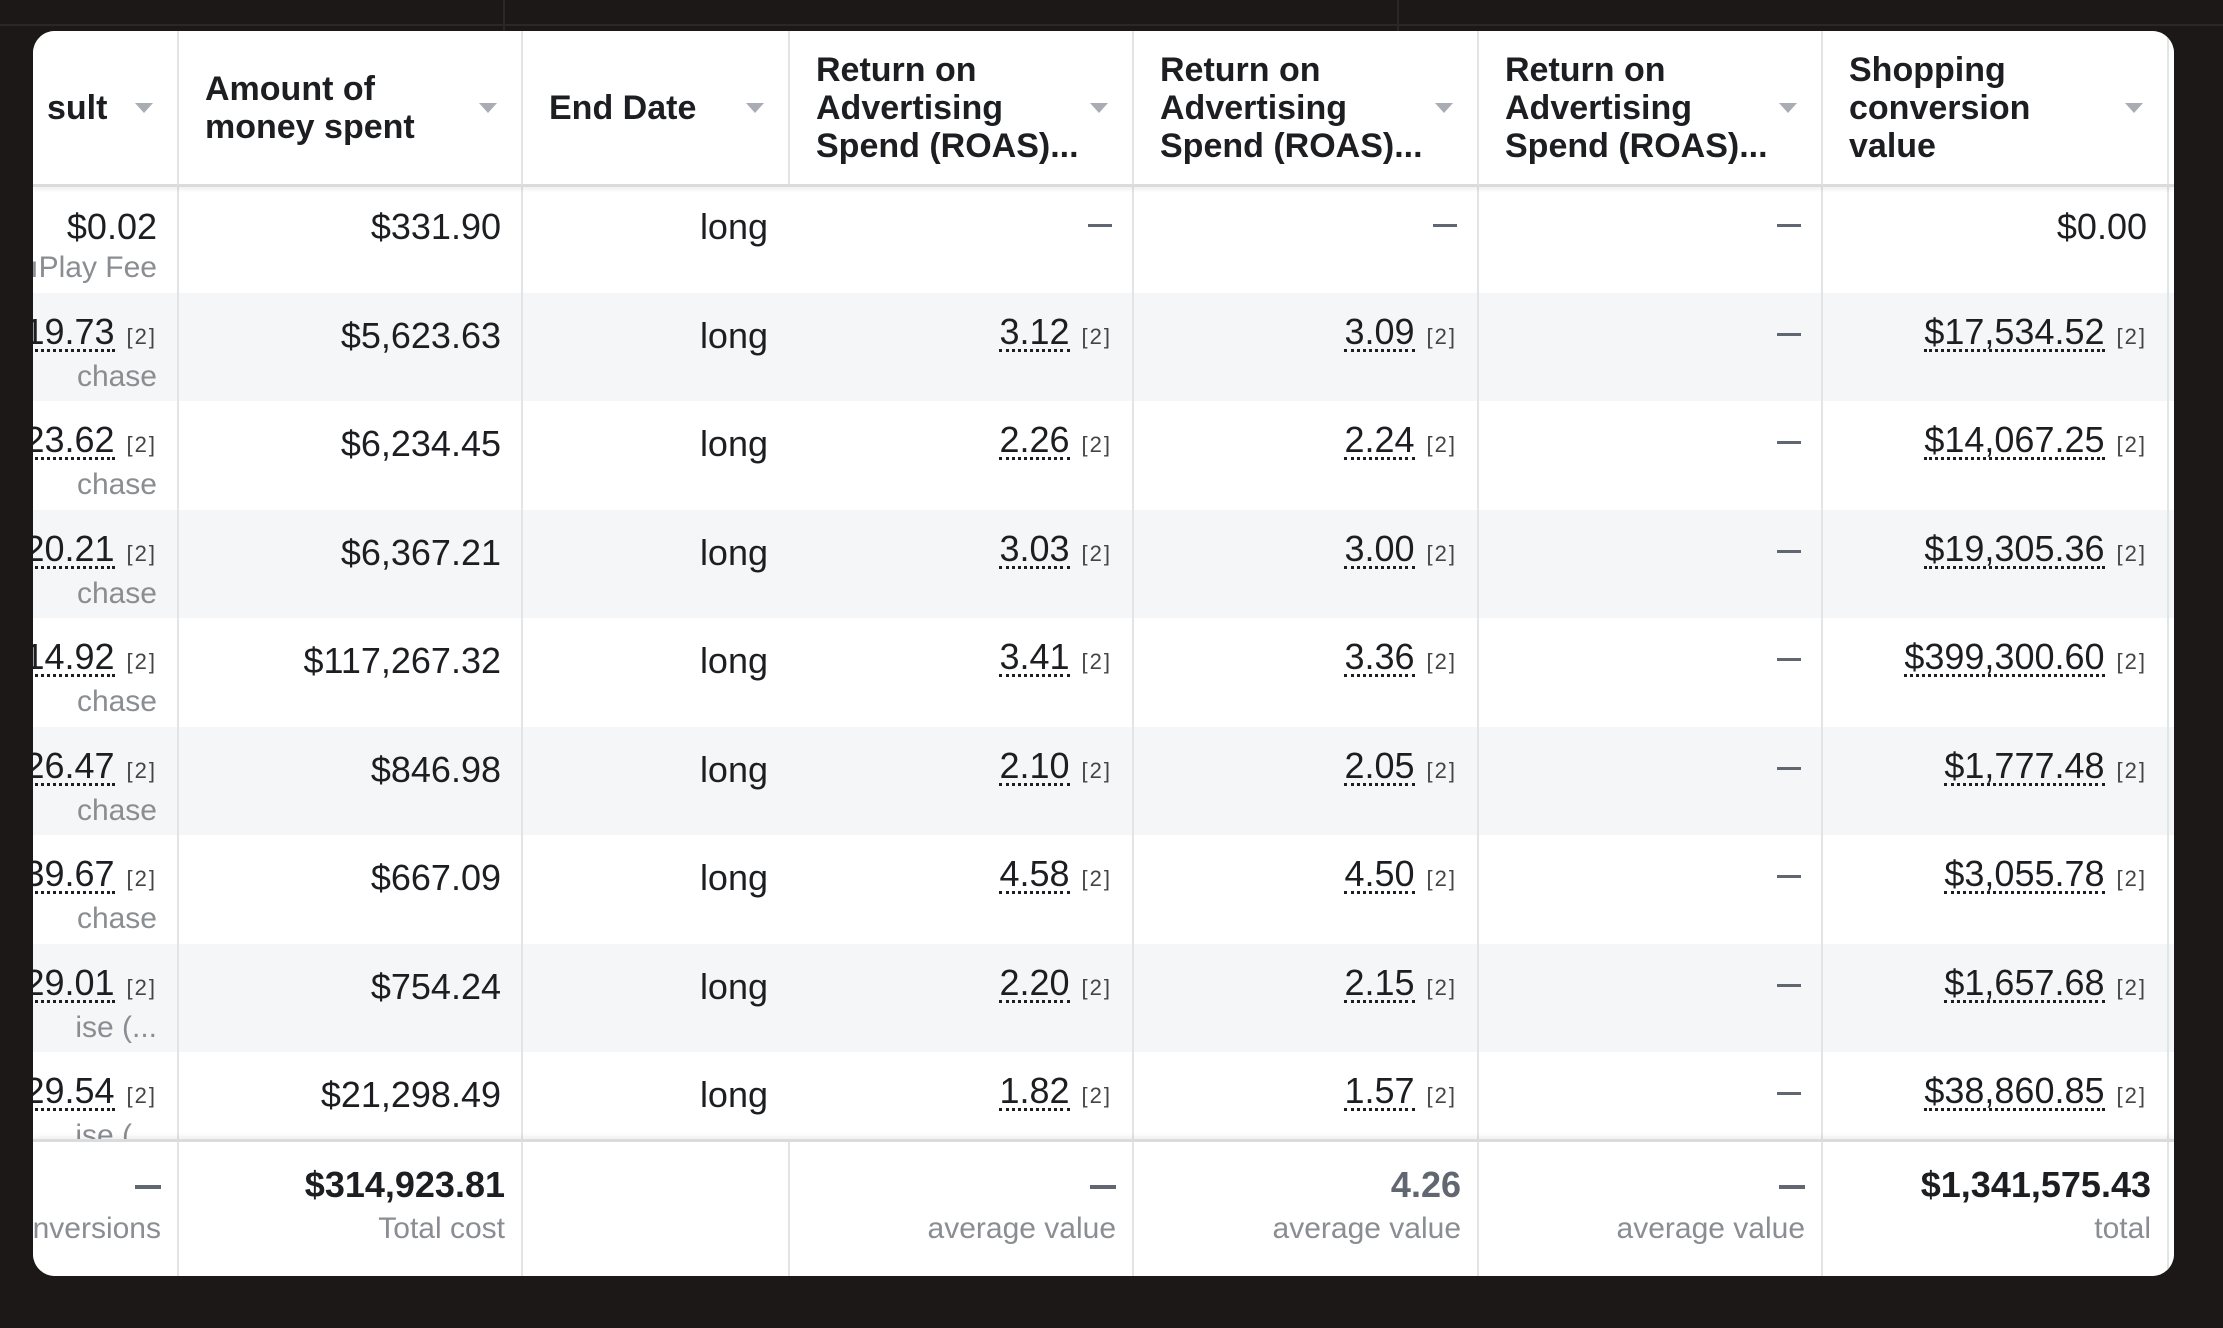 The image size is (2223, 1328). Describe the element at coordinates (1379, 548) in the screenshot. I see `value-link: 3.00` at that location.